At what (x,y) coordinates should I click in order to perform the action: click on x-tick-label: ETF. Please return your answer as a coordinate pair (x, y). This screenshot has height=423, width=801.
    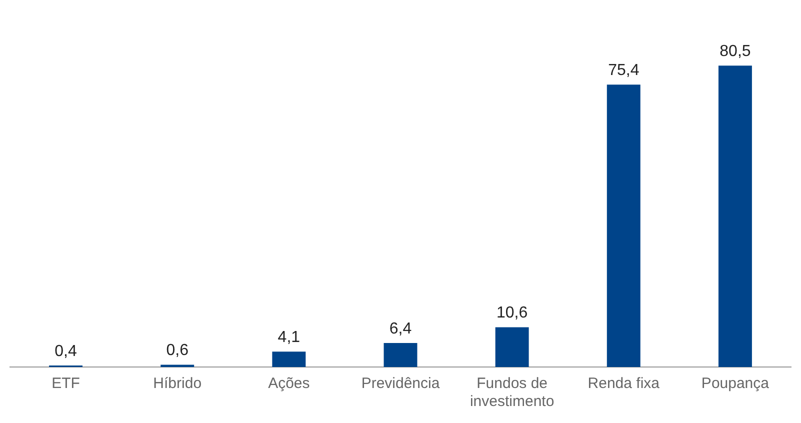
    Looking at the image, I should click on (66, 383).